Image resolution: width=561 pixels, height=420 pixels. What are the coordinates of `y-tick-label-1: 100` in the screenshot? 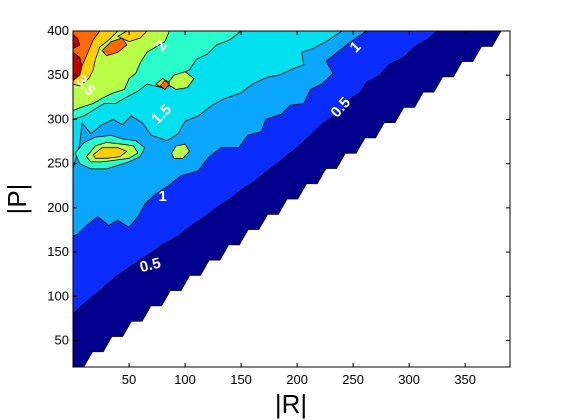 It's located at (58, 295).